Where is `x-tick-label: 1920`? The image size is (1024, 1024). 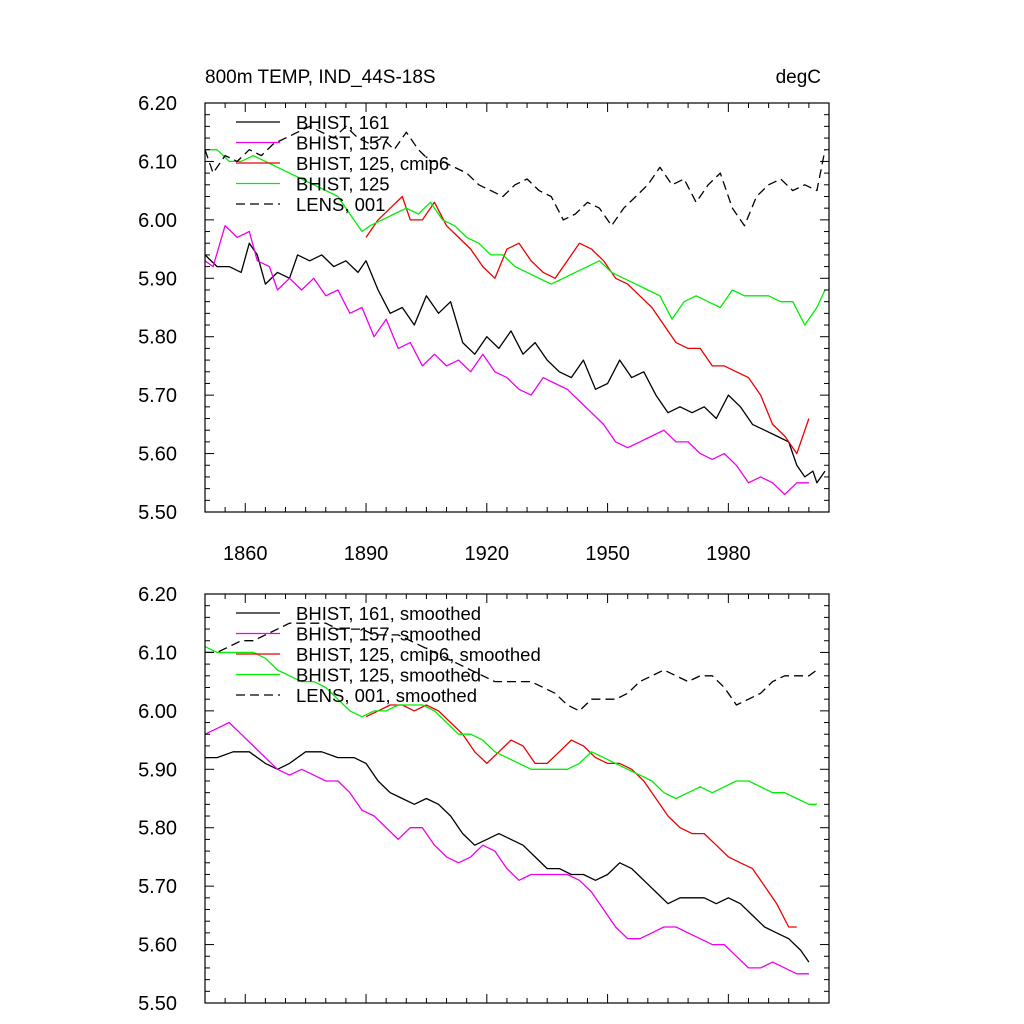
x-tick-label: 1920 is located at coordinates (487, 554).